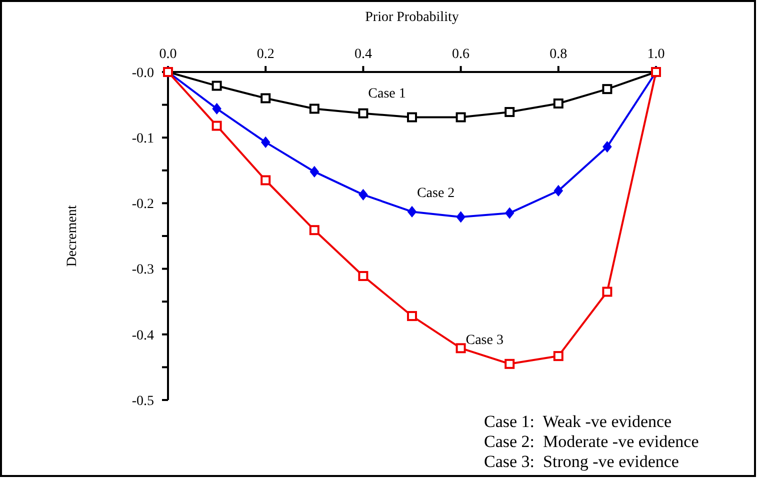  What do you see at coordinates (265, 54) in the screenshot?
I see `x-tick-label: 0.2` at bounding box center [265, 54].